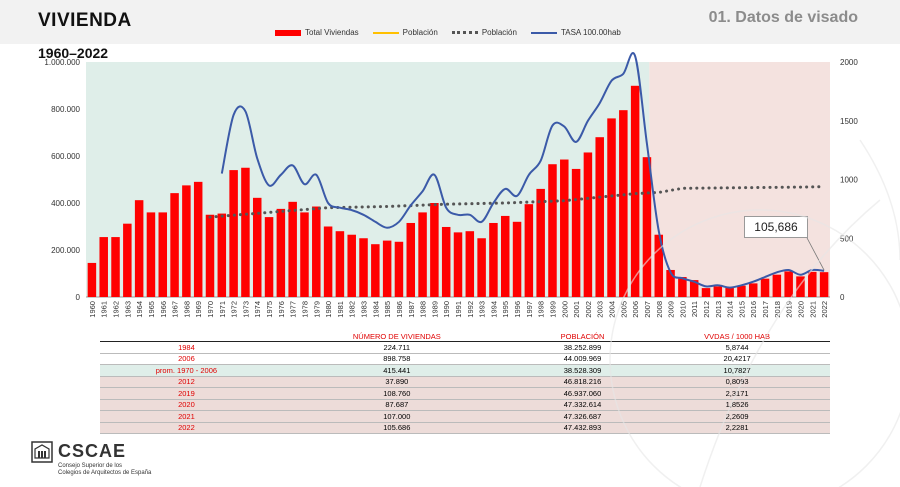 This screenshot has height=487, width=900. Describe the element at coordinates (396, 428) in the screenshot. I see `cell-viviendas: 105.686` at that location.